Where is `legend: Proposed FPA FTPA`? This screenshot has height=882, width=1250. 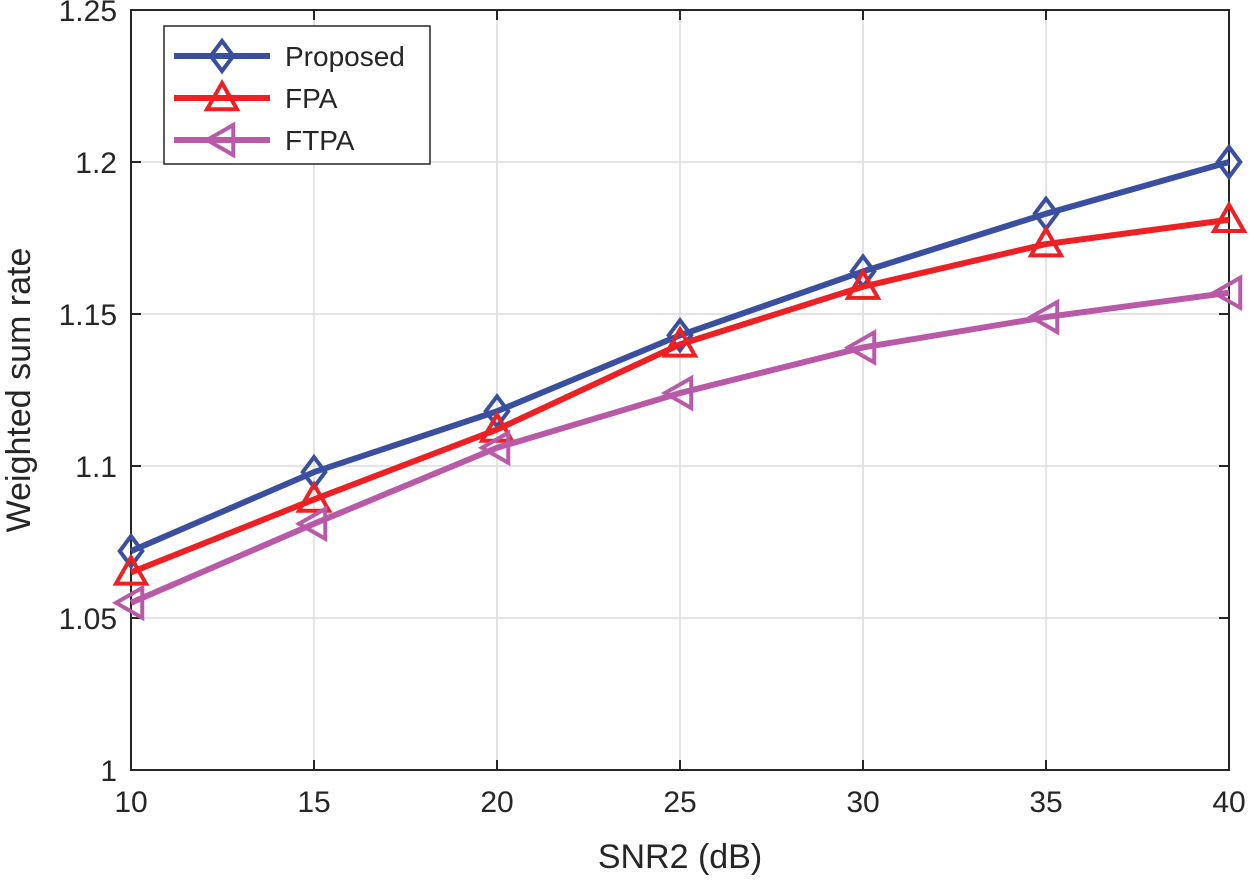
legend: Proposed FPA FTPA is located at coordinates (297, 95).